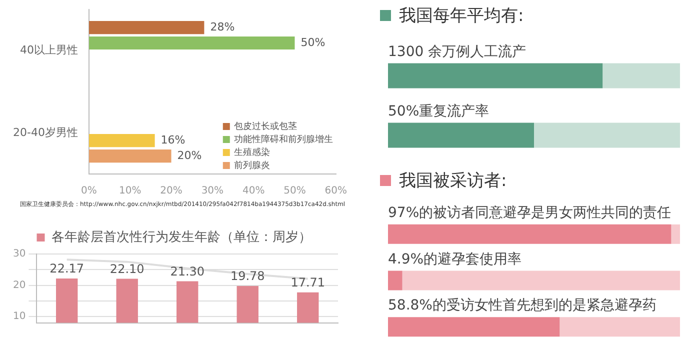 The image size is (700, 350). I want to click on x-tick-label: 30%, so click(212, 191).